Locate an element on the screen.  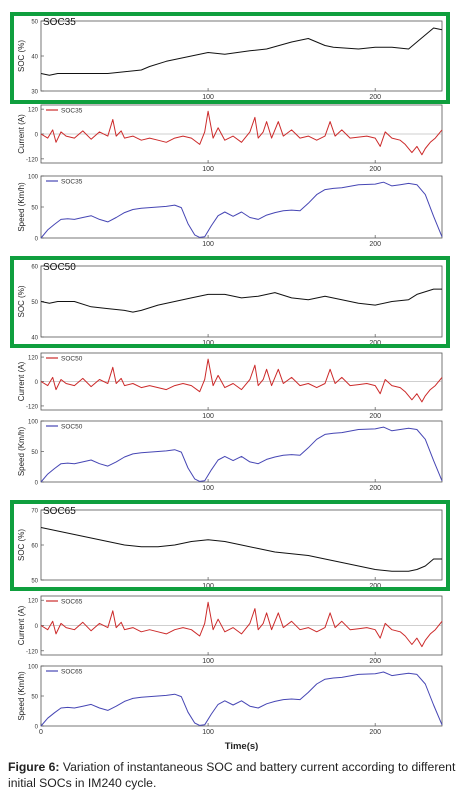
soc50-speed-plot-frame is located at coordinates (241, 451).